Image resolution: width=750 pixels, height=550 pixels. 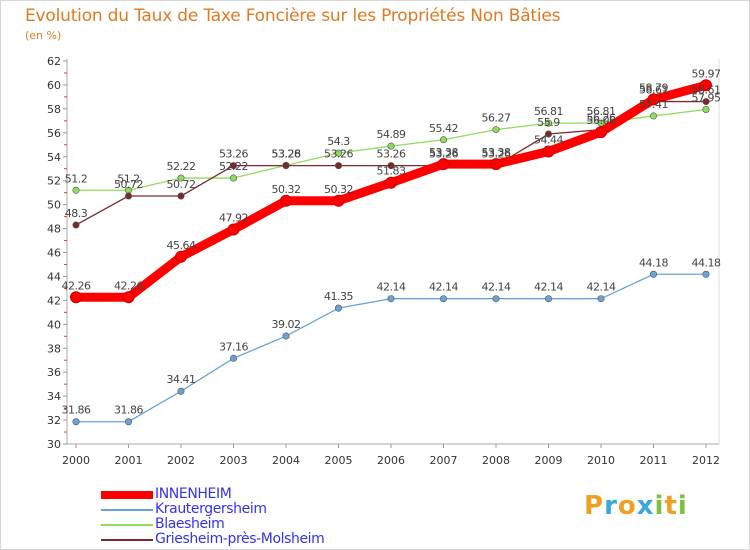 I want to click on x-tick-label: 2012, so click(x=706, y=460).